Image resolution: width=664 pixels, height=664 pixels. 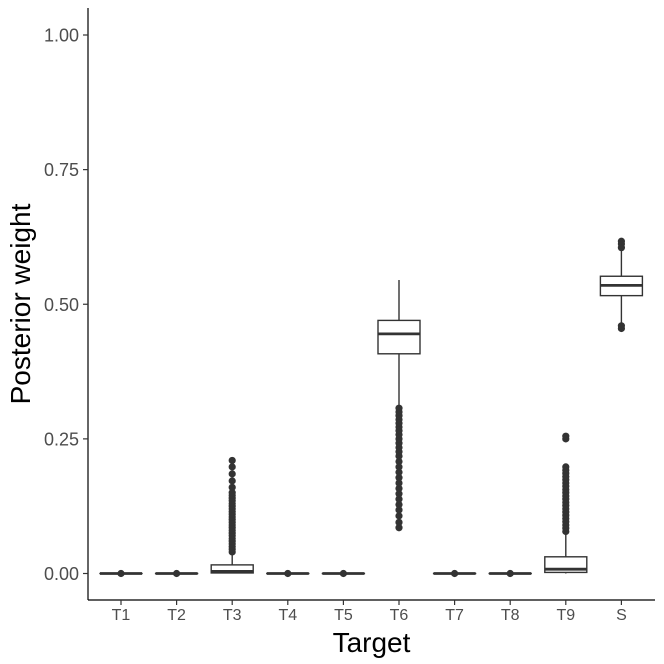 I want to click on x-tick-label: T9, so click(x=565, y=615).